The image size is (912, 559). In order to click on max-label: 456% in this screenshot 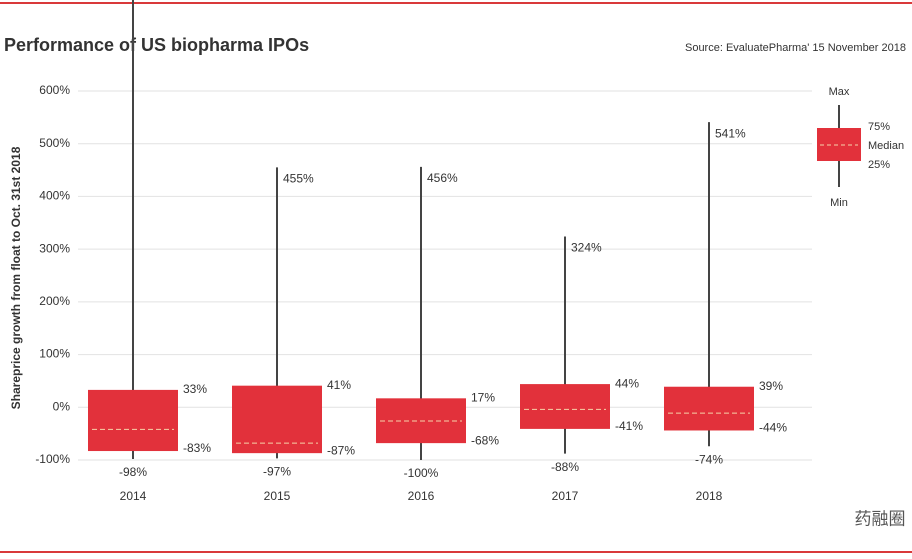, I will do `click(442, 178)`.